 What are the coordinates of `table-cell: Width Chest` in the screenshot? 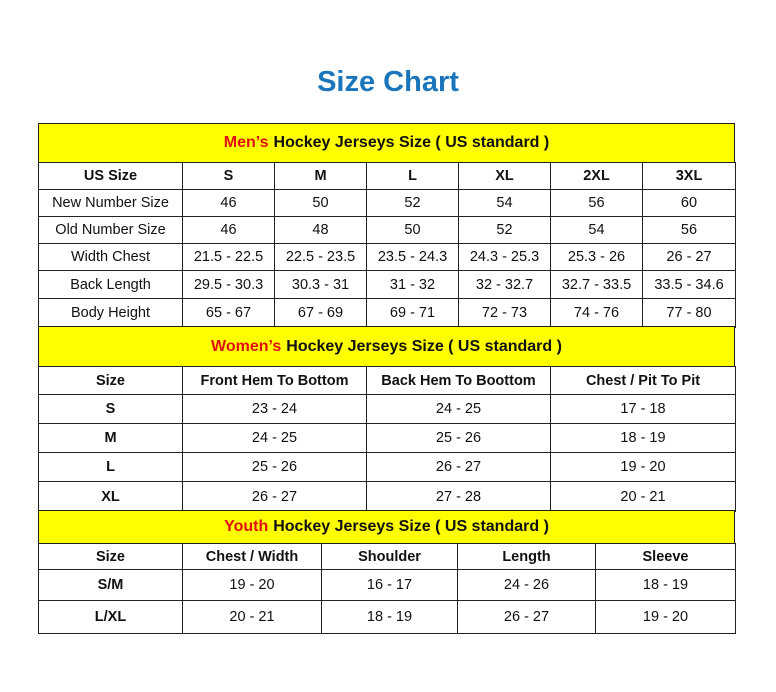 It's located at (110, 257).